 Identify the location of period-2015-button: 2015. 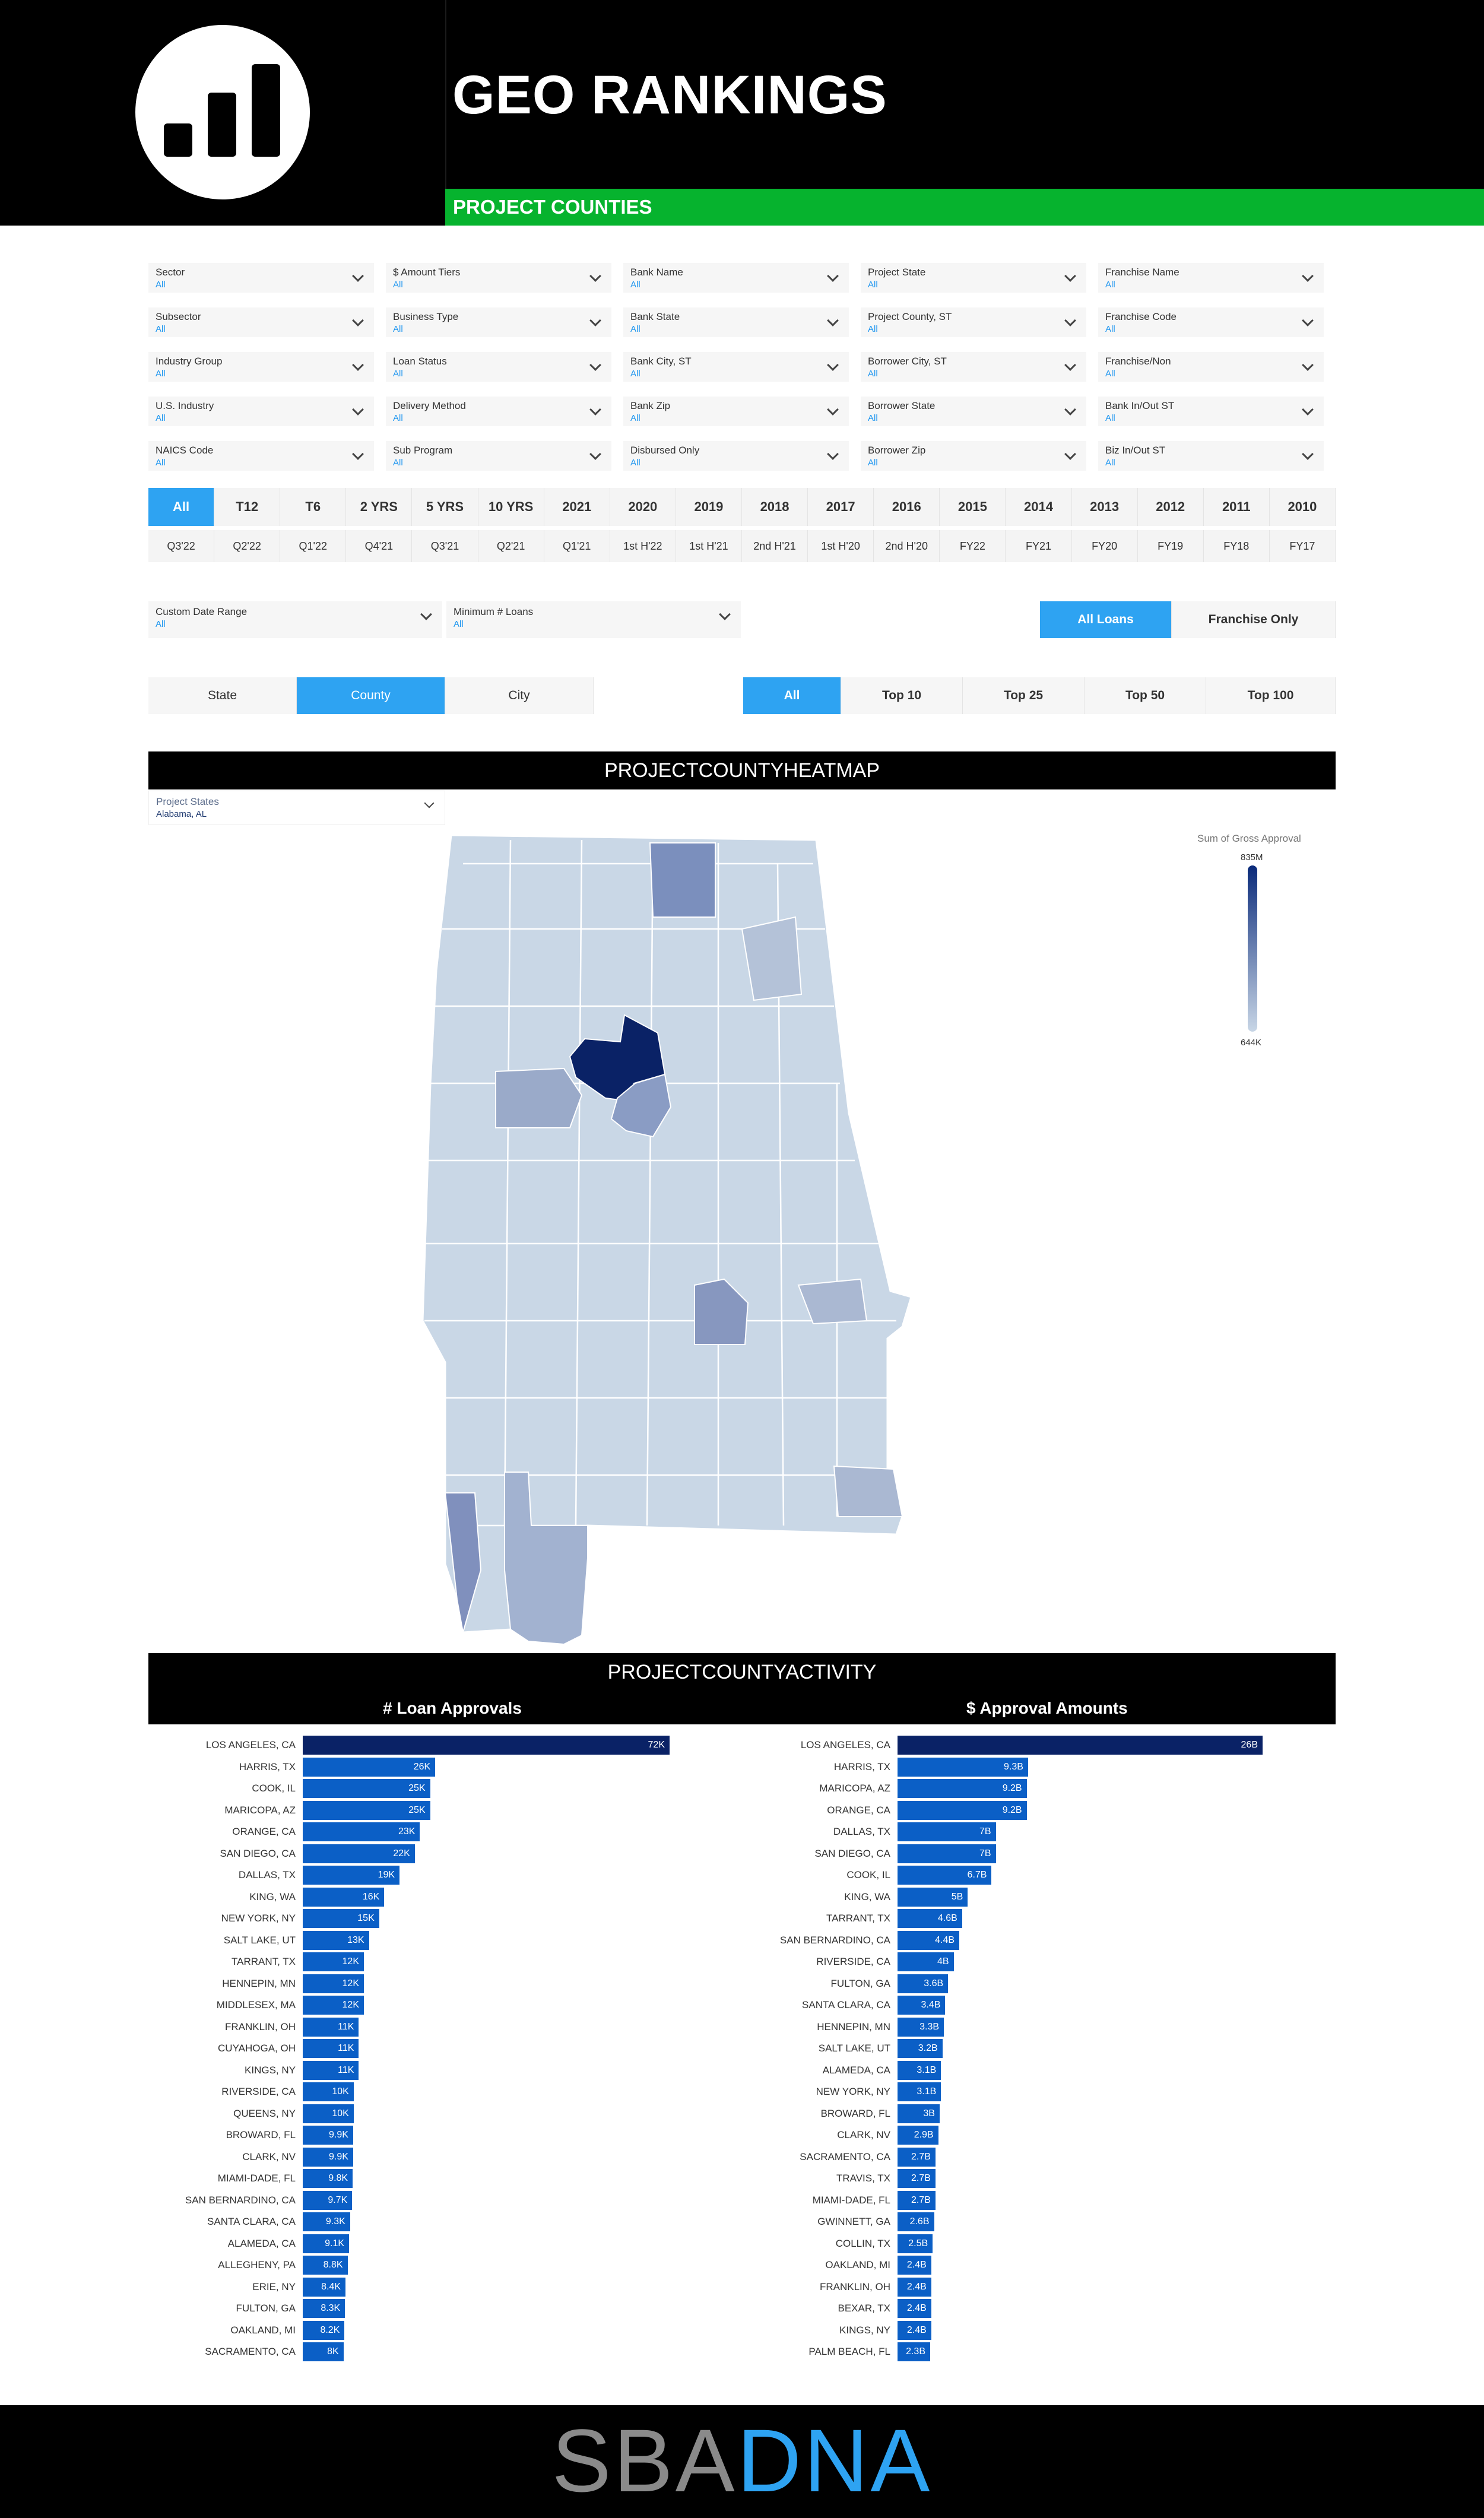
(973, 507).